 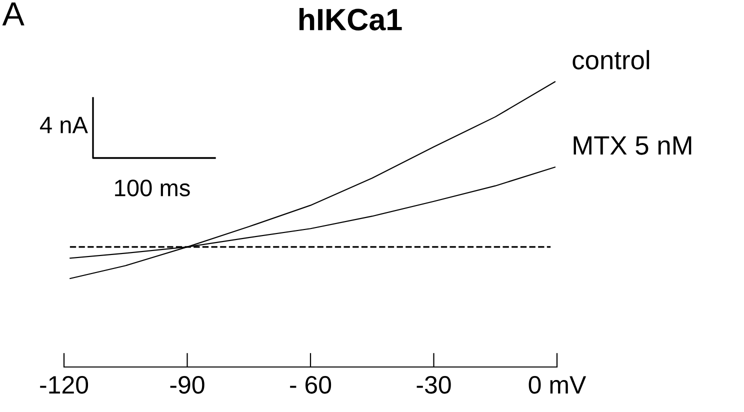 I want to click on x-tick-label: 0 mV, so click(x=557, y=385).